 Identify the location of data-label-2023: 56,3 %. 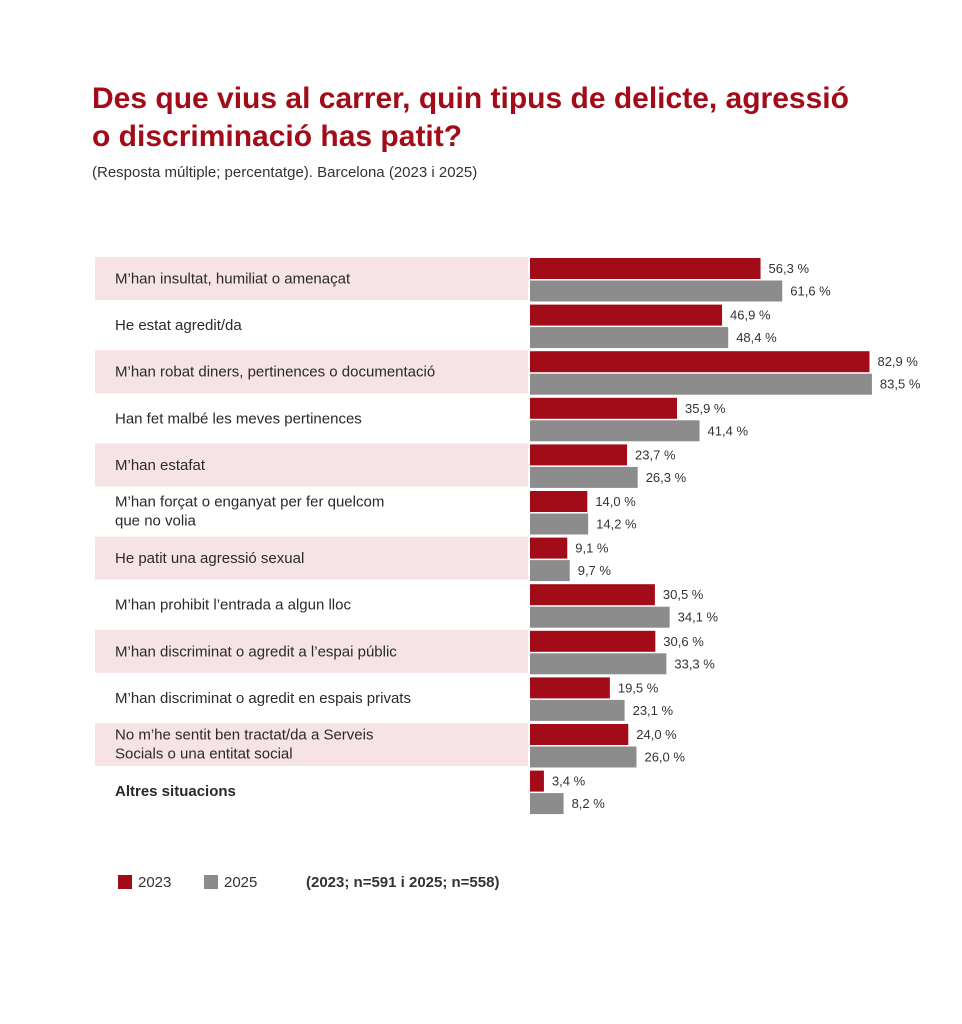
(789, 268).